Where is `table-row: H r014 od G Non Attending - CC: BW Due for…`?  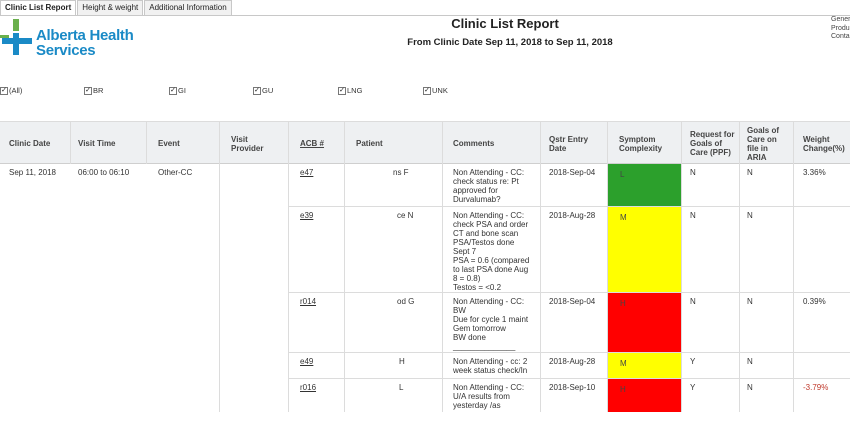 table-row: H r014 od G Non Attending - CC: BW Due for… is located at coordinates (425, 322).